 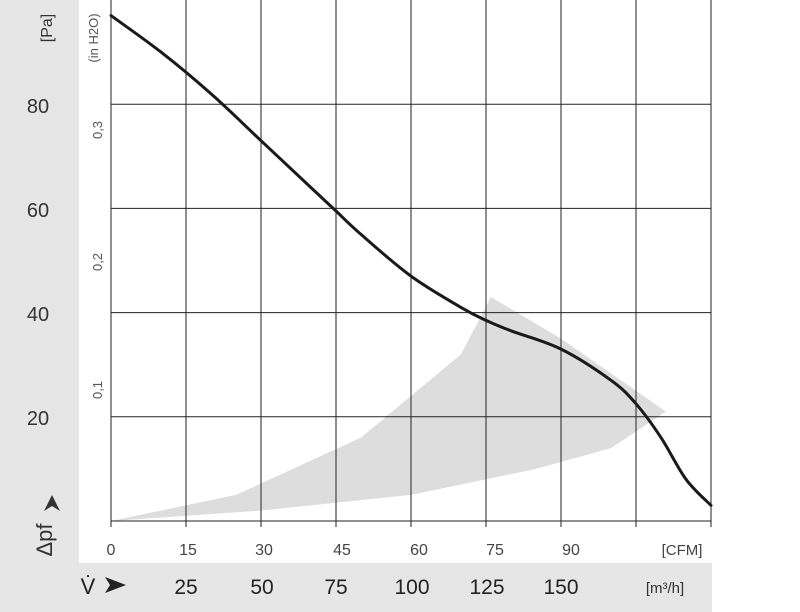 What do you see at coordinates (44, 540) in the screenshot?
I see `y-axis-symbol: Δpf` at bounding box center [44, 540].